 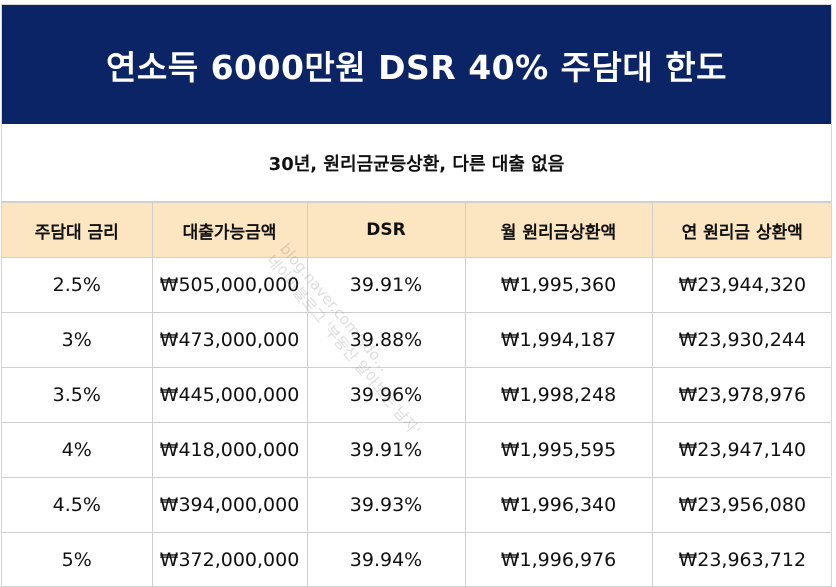 What do you see at coordinates (741, 230) in the screenshot?
I see `header-annual-payment: 연 원리금 상환액` at bounding box center [741, 230].